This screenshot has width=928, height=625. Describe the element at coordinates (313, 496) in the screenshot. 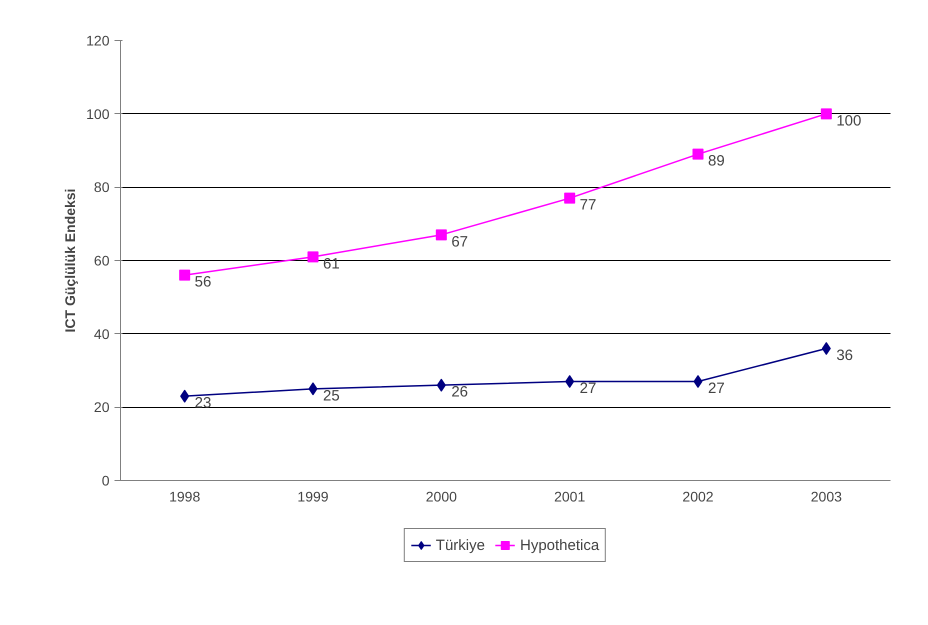

I see `x-tick-label: 1999` at that location.